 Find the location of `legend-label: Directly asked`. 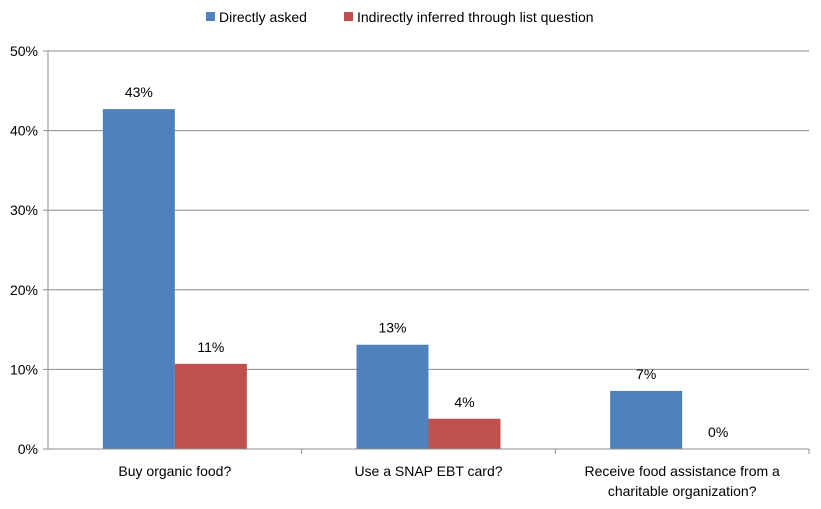

legend-label: Directly asked is located at coordinates (263, 17).